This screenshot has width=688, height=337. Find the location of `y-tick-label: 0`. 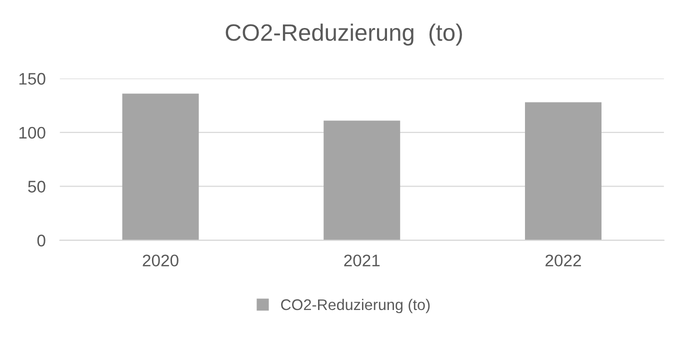

y-tick-label: 0 is located at coordinates (41, 240).